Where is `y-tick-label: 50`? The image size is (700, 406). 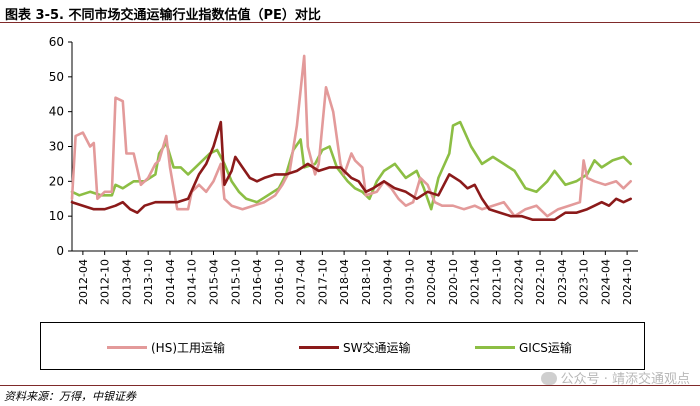 y-tick-label: 50 is located at coordinates (56, 77).